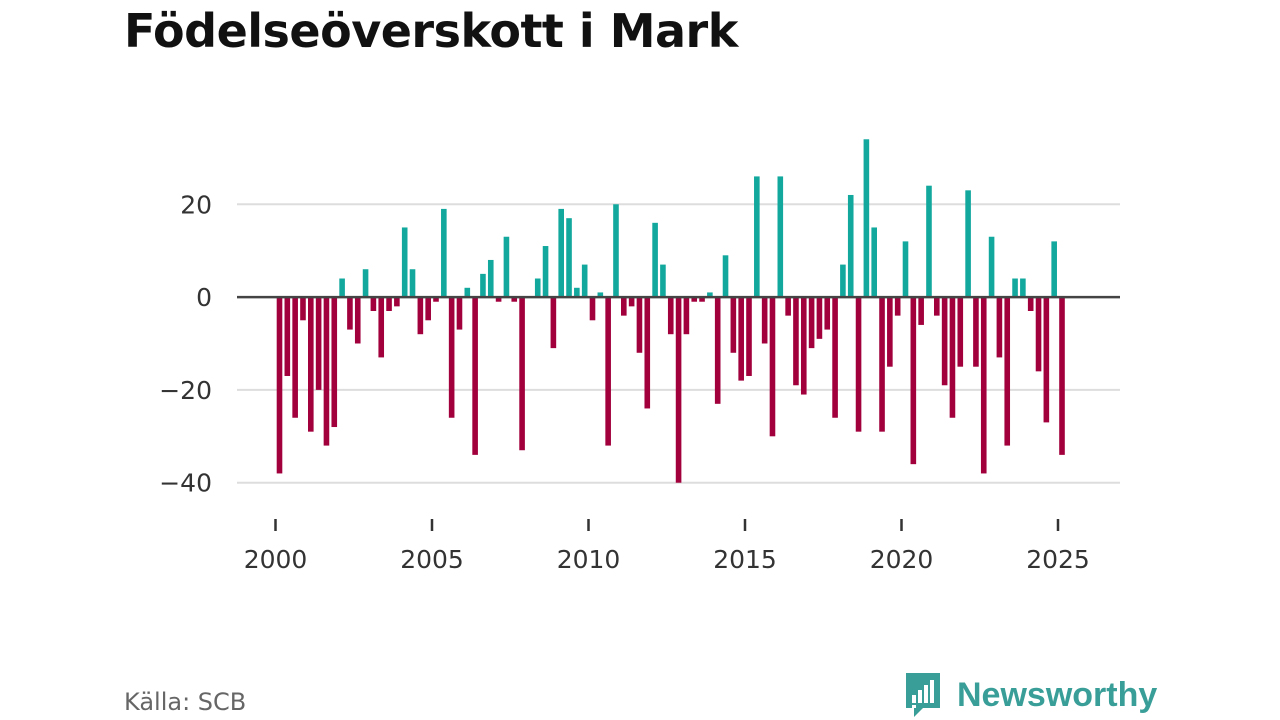  What do you see at coordinates (667, 546) in the screenshot?
I see `x-axis: 2000 2005 2010 2015 2020 2025` at bounding box center [667, 546].